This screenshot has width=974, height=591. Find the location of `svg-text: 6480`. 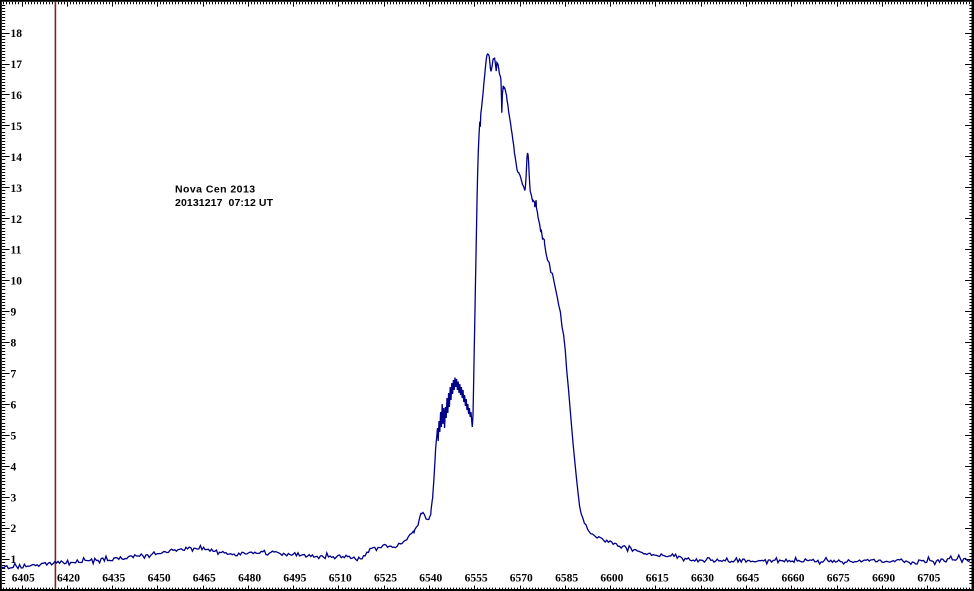

svg-text: 6480 is located at coordinates (249, 579).